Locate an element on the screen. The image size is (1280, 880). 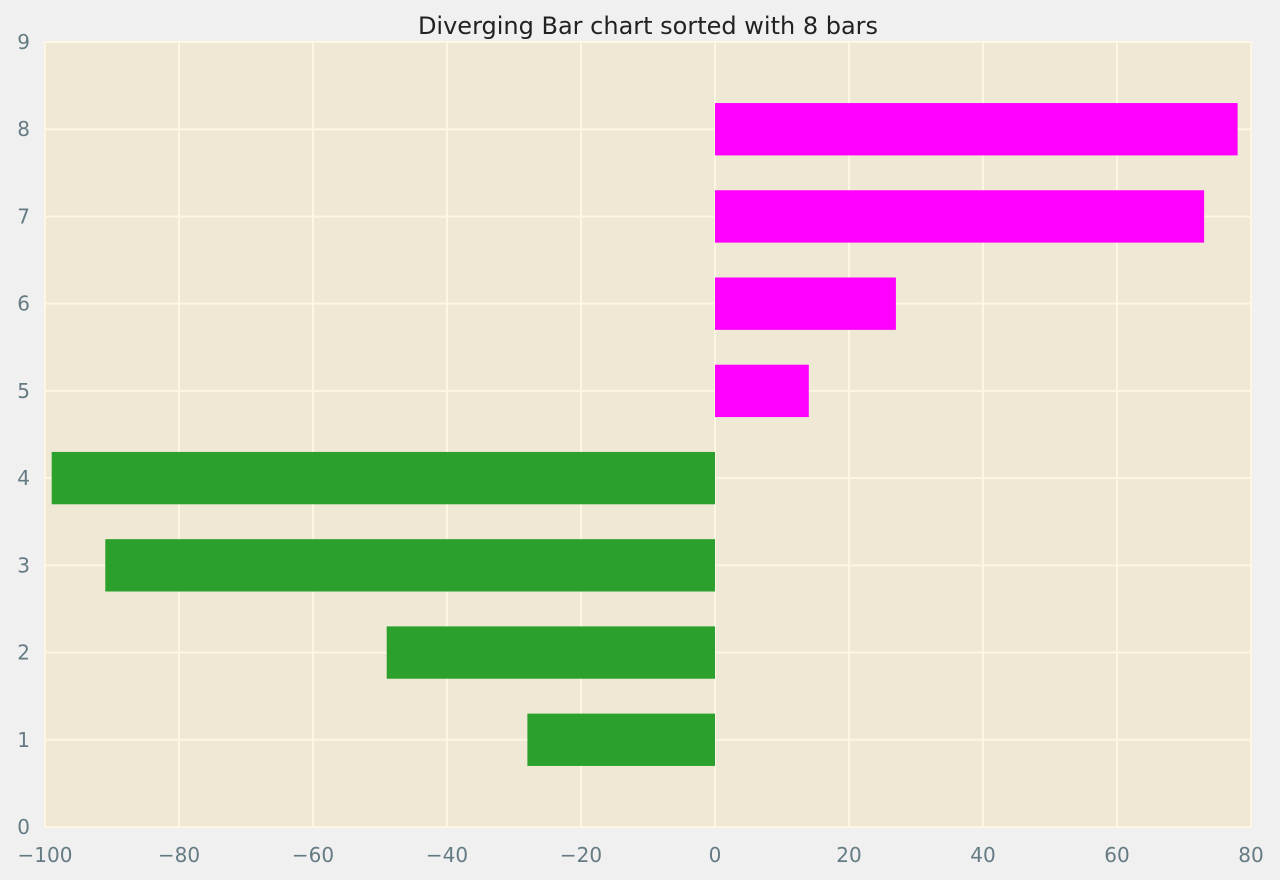
y-tick-label: 4 is located at coordinates (23, 478).